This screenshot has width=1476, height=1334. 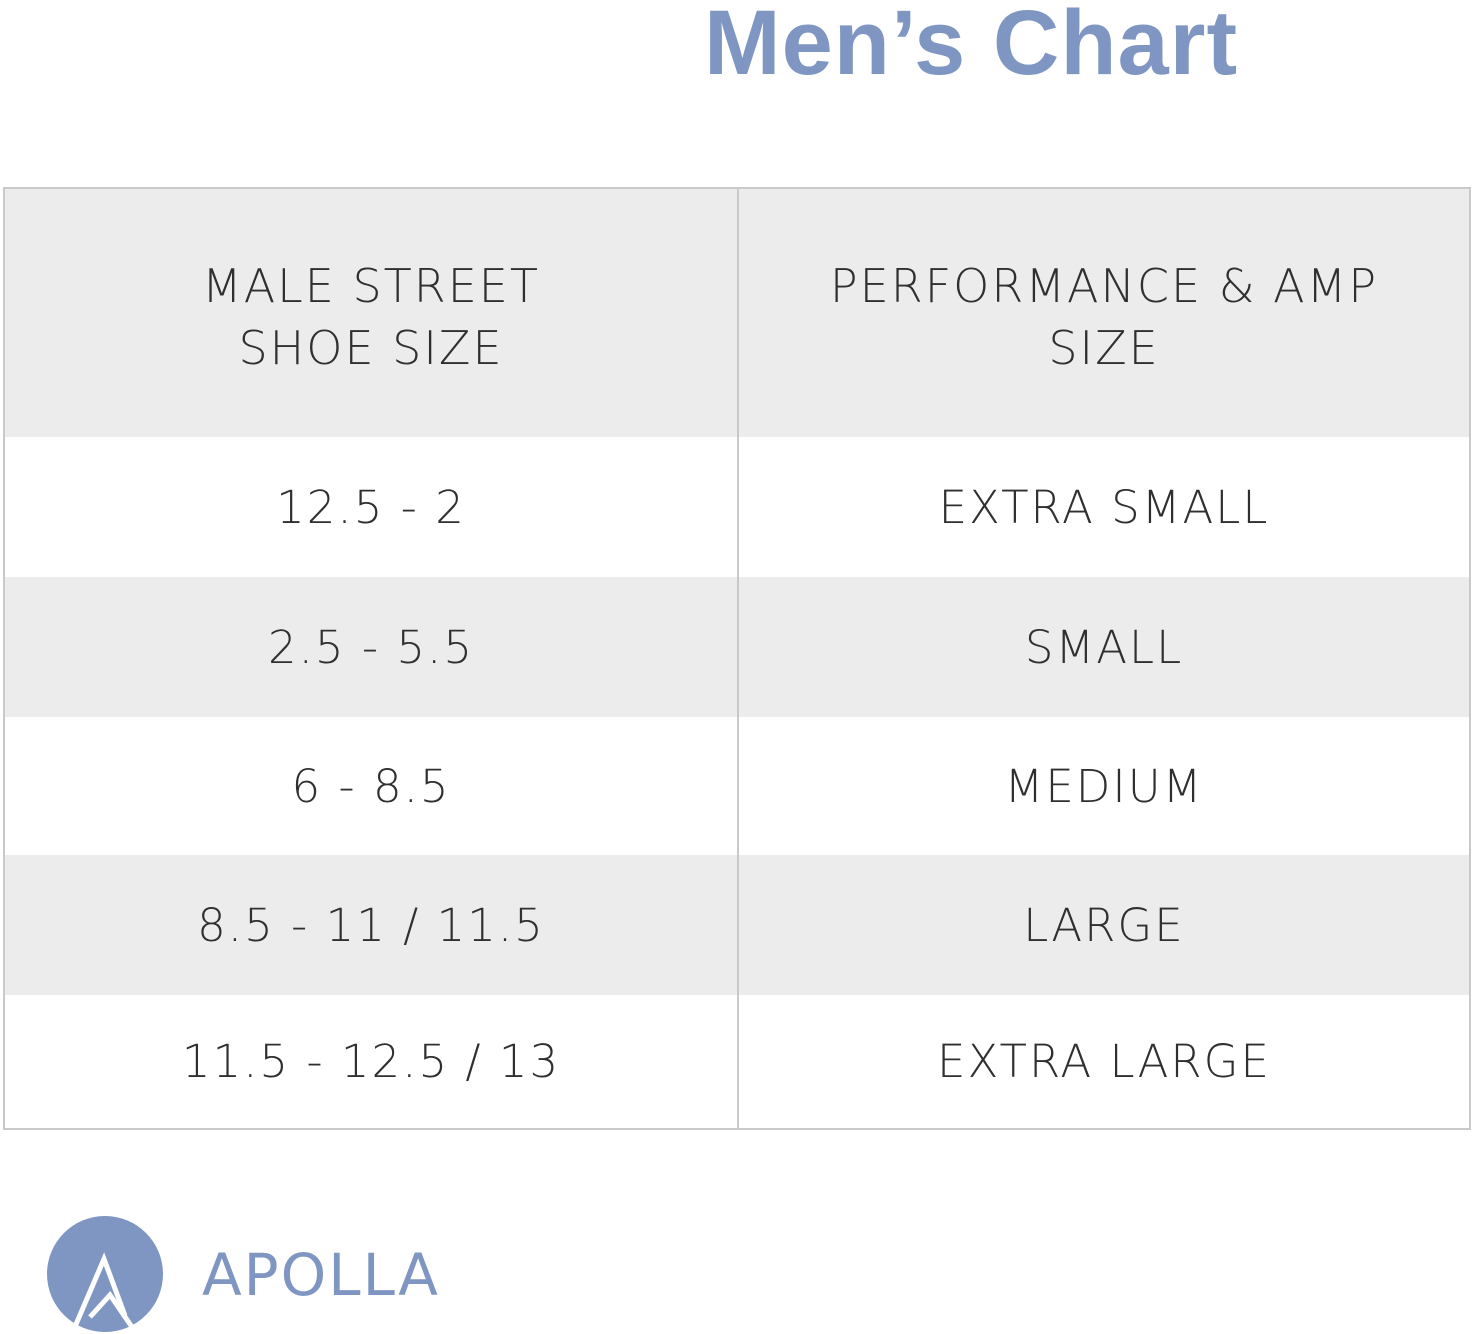 I want to click on table-cell-size: MEDIUM, so click(x=1104, y=786).